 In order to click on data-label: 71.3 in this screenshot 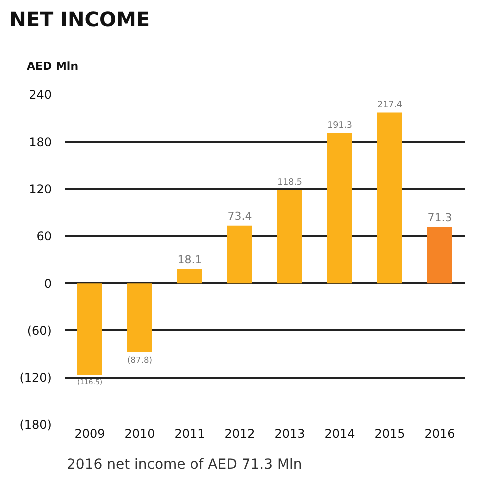, I will do `click(440, 218)`.